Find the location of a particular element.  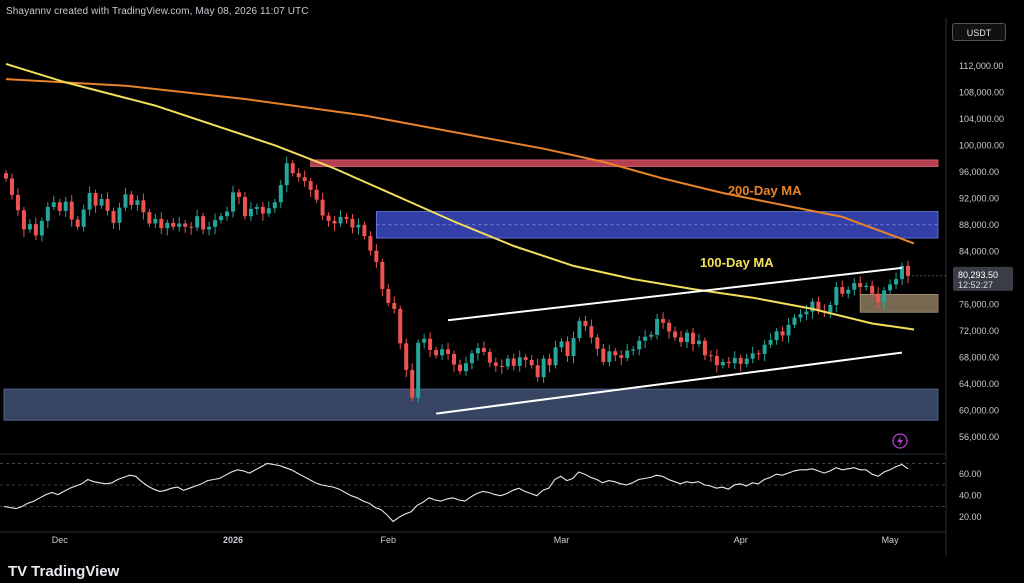

price-tick-label: 100,000.00 is located at coordinates (981, 145).